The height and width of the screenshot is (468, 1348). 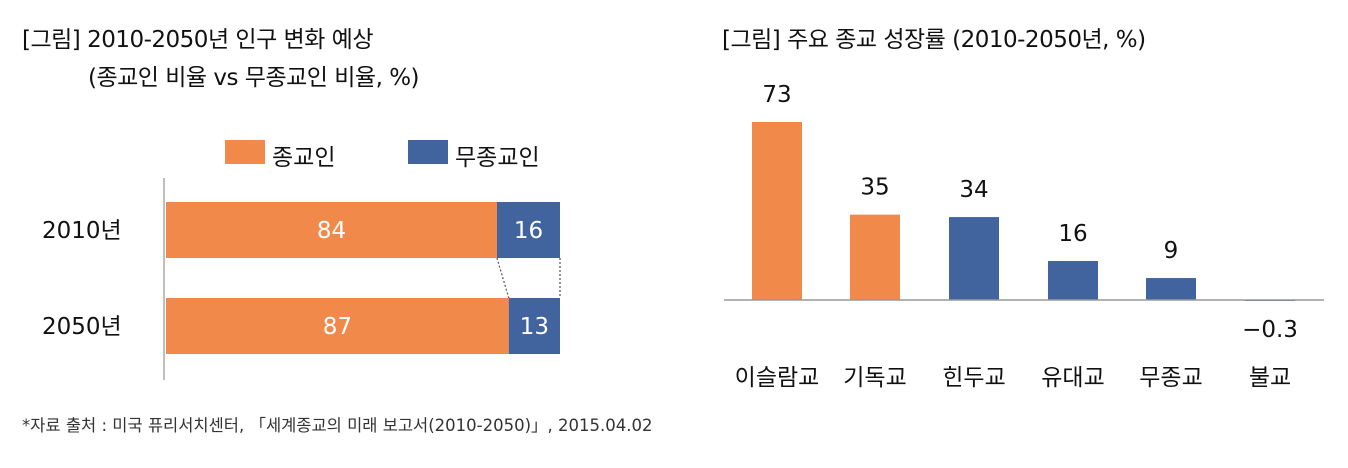 What do you see at coordinates (428, 152) in the screenshot?
I see `legend-swatch-nonreligious` at bounding box center [428, 152].